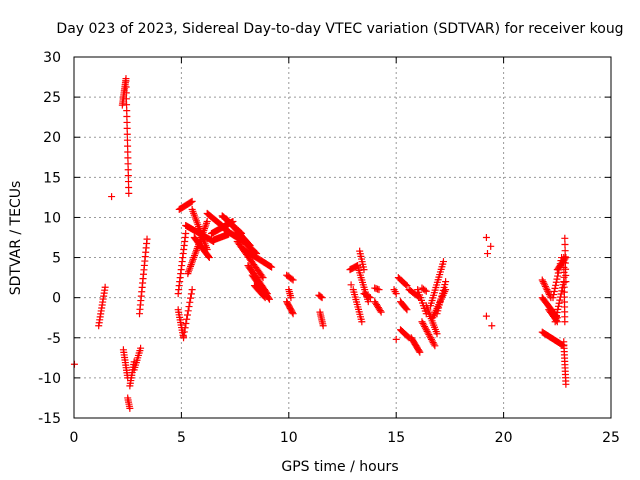 This screenshot has width=640, height=480. What do you see at coordinates (396, 438) in the screenshot?
I see `x-tick-label: 15` at bounding box center [396, 438].